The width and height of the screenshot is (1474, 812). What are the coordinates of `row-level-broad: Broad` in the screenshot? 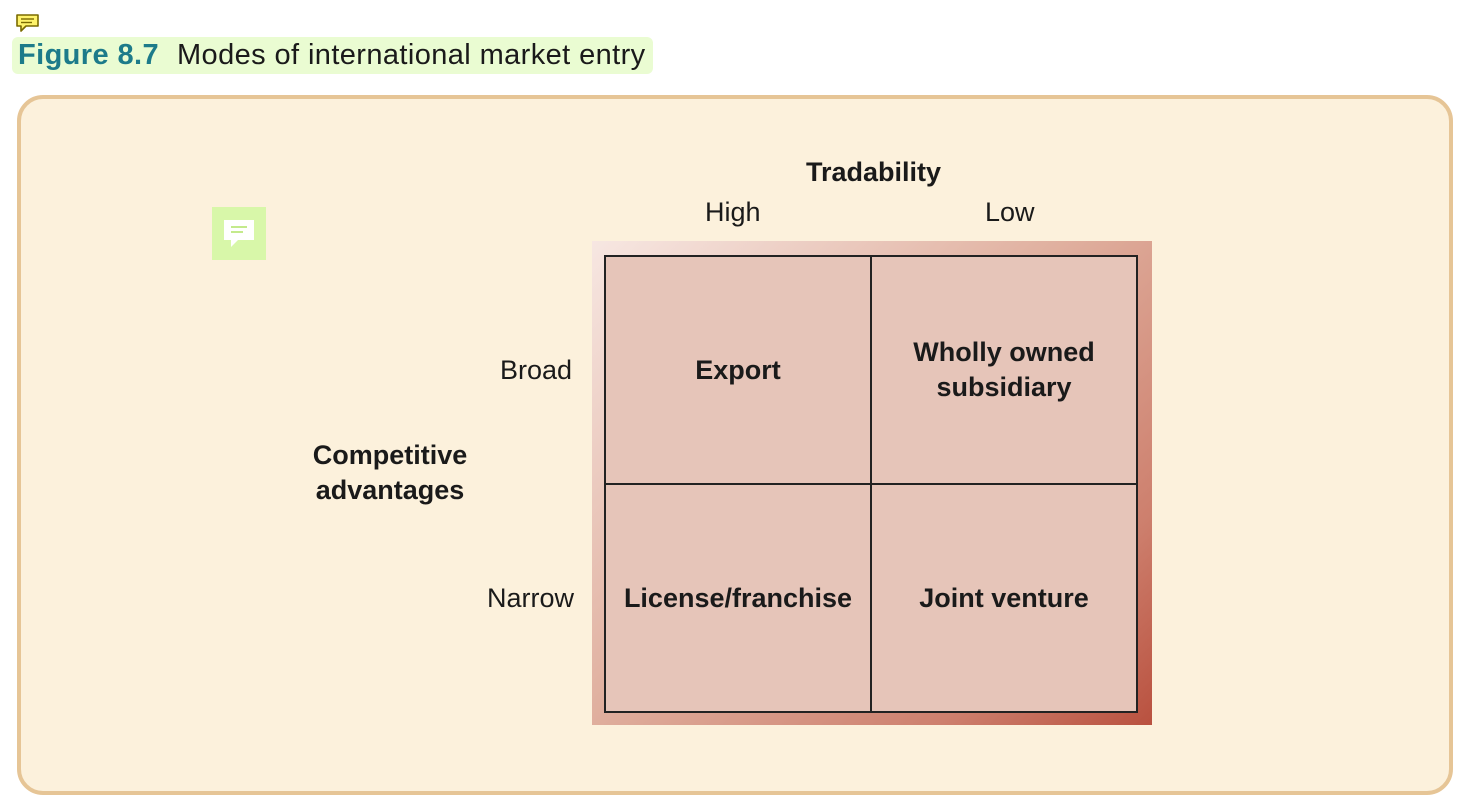 It's located at (536, 370).